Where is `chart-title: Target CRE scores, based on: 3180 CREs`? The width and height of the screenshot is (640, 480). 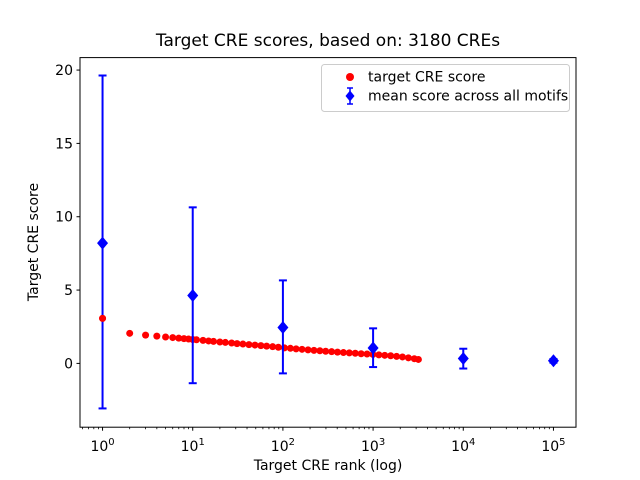
chart-title: Target CRE scores, based on: 3180 CREs is located at coordinates (327, 41).